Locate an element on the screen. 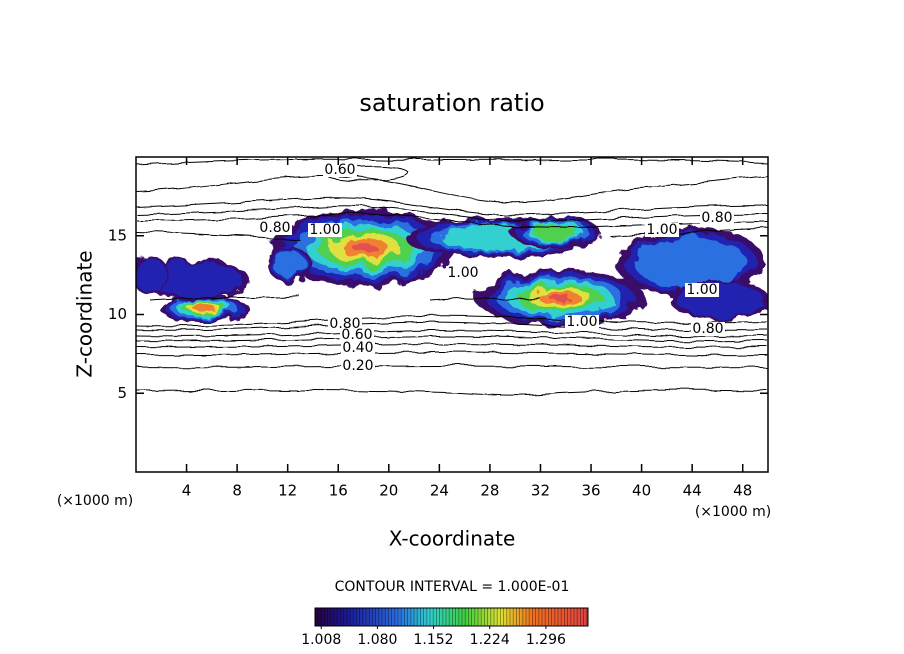 Image resolution: width=904 pixels, height=654 pixels. x-tick-label: 28 is located at coordinates (489, 491).